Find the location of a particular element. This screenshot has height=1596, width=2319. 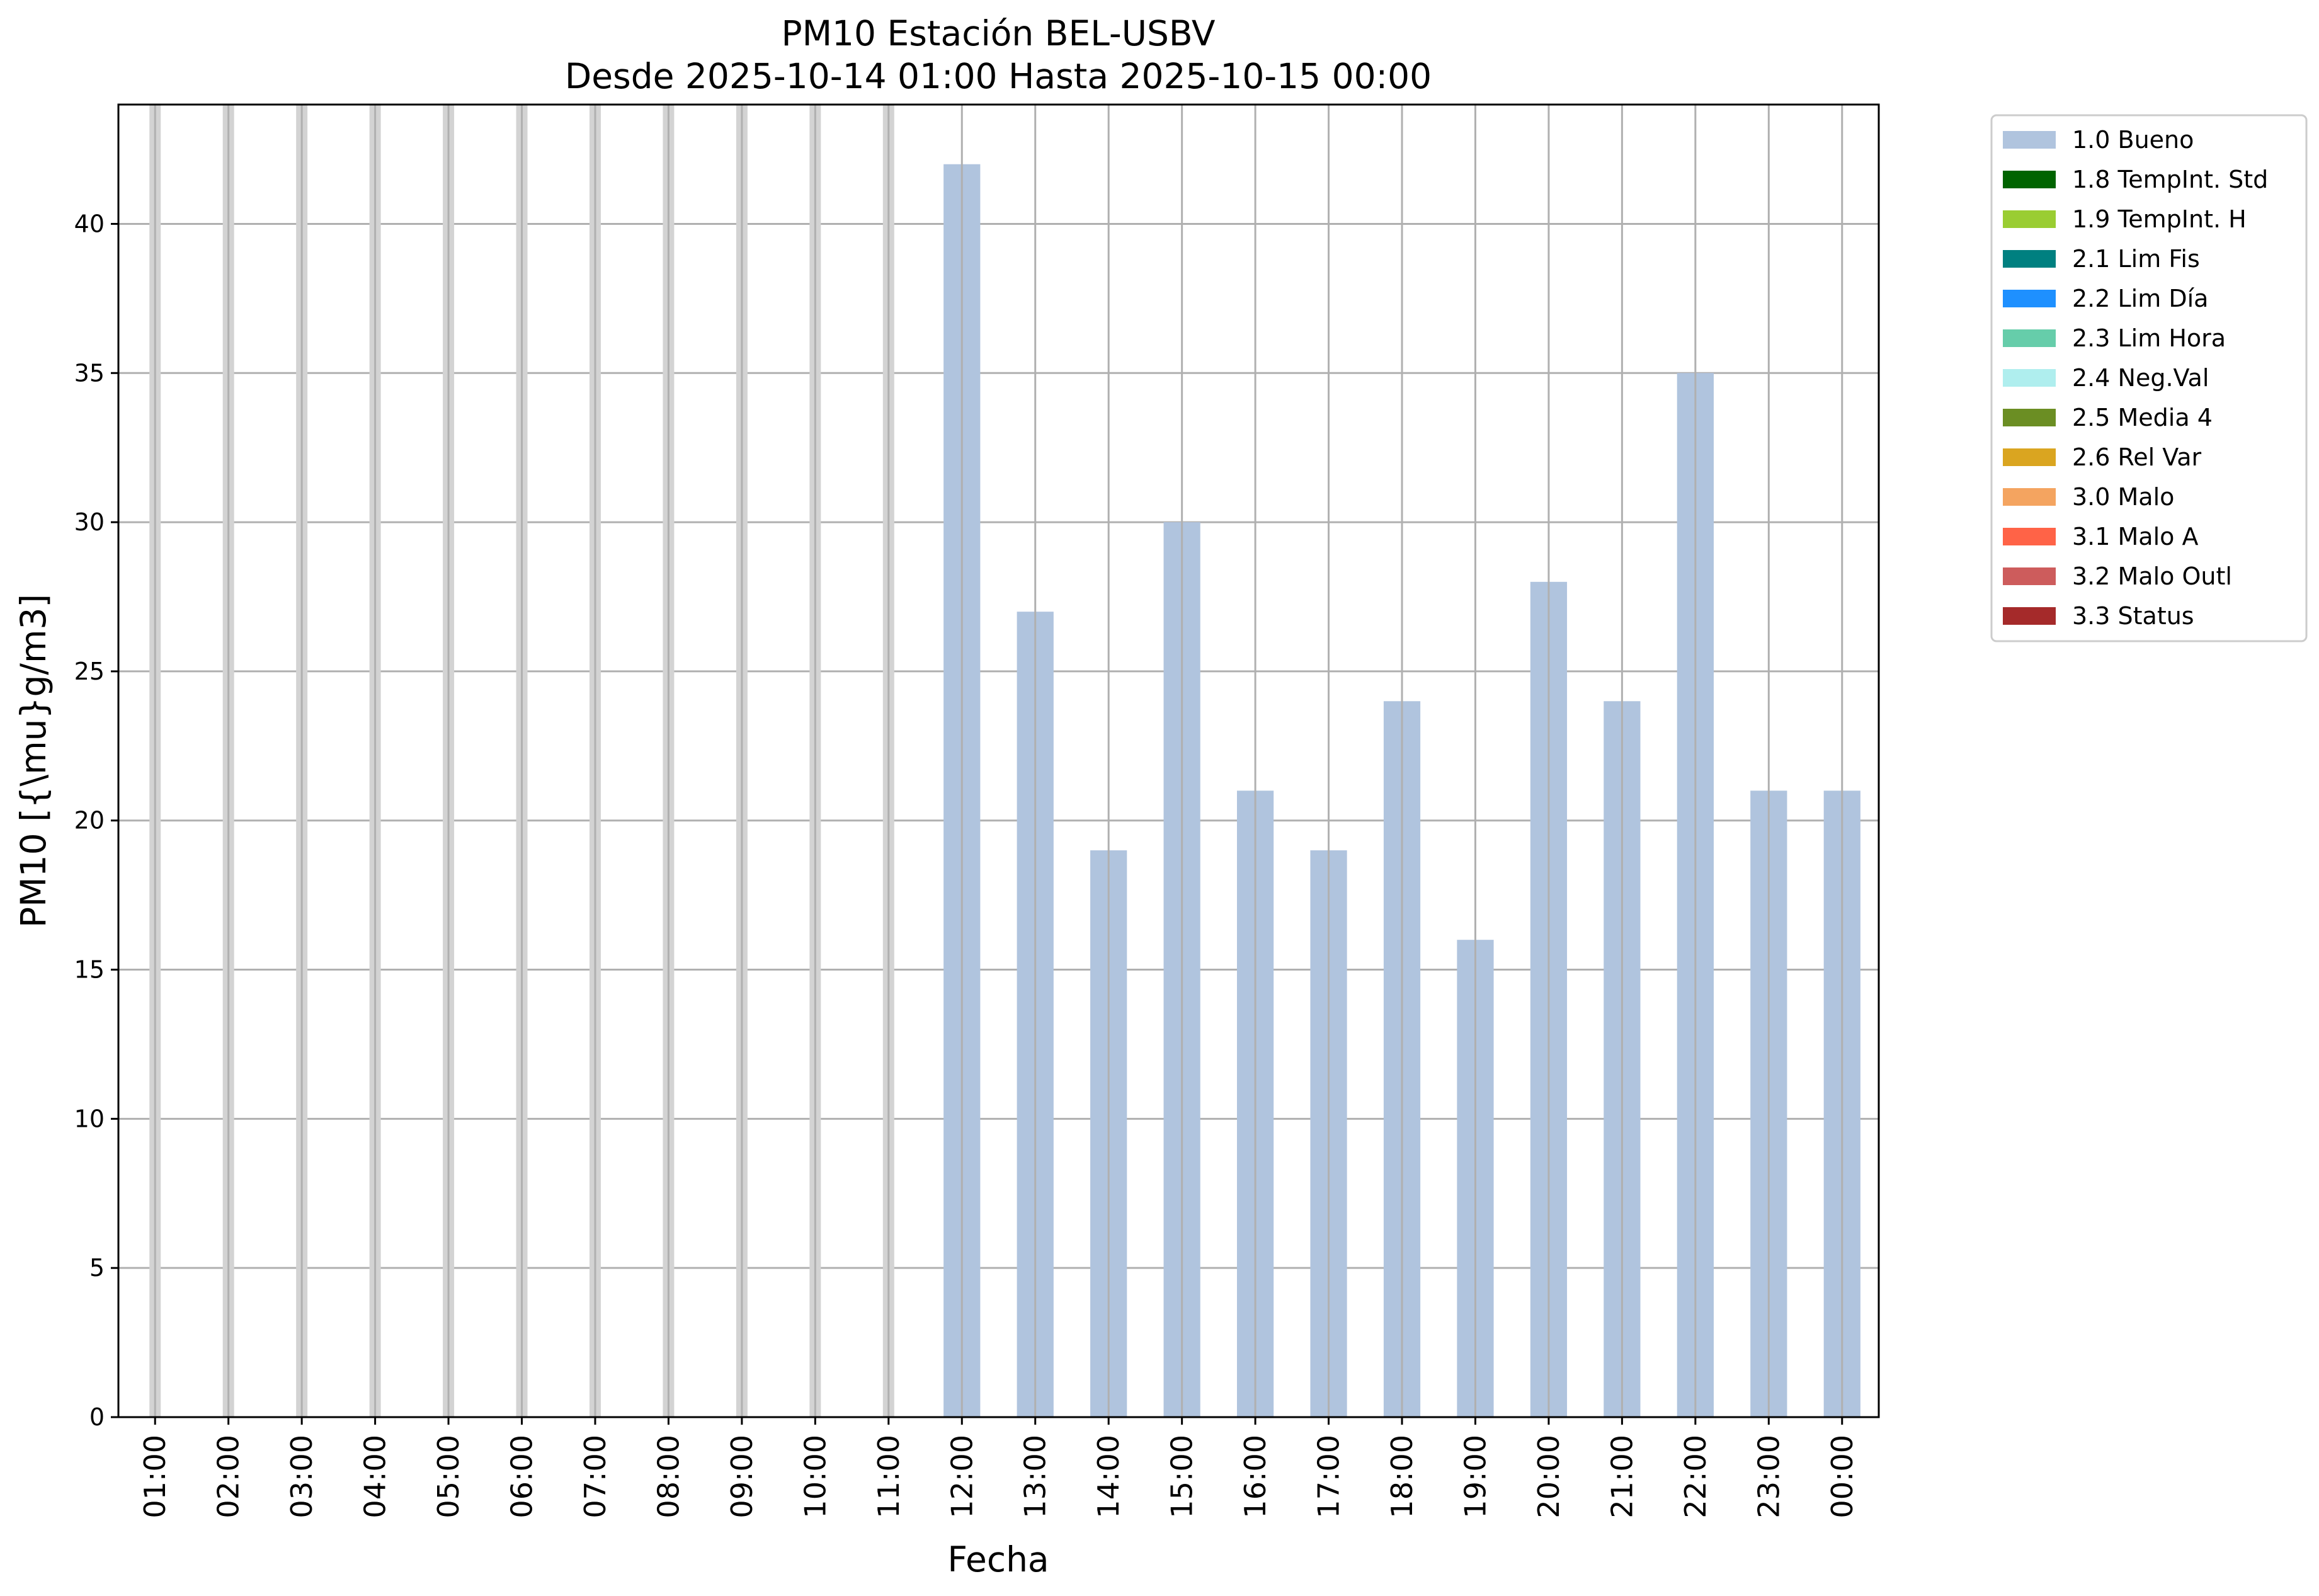

x-tick-label: 10:00 is located at coordinates (815, 1477).